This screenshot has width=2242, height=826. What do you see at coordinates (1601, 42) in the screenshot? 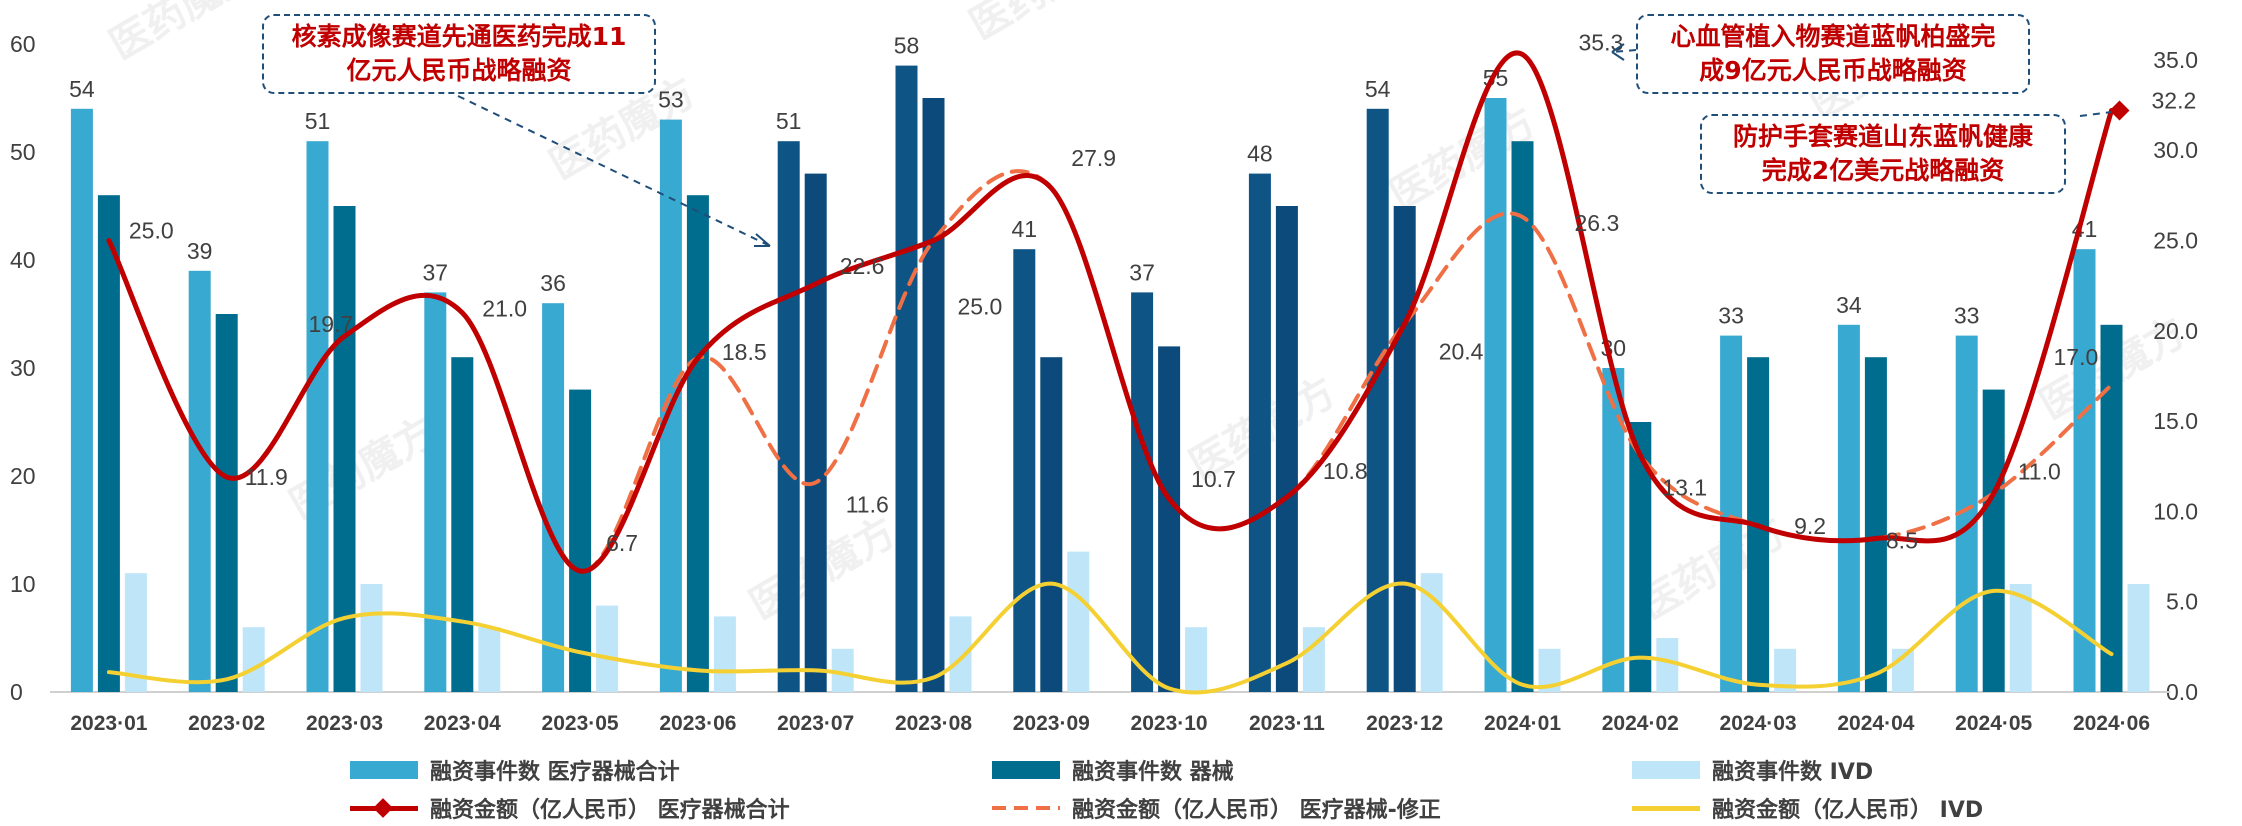
I see `amount-label-2024-01: 35.3` at bounding box center [1601, 42].